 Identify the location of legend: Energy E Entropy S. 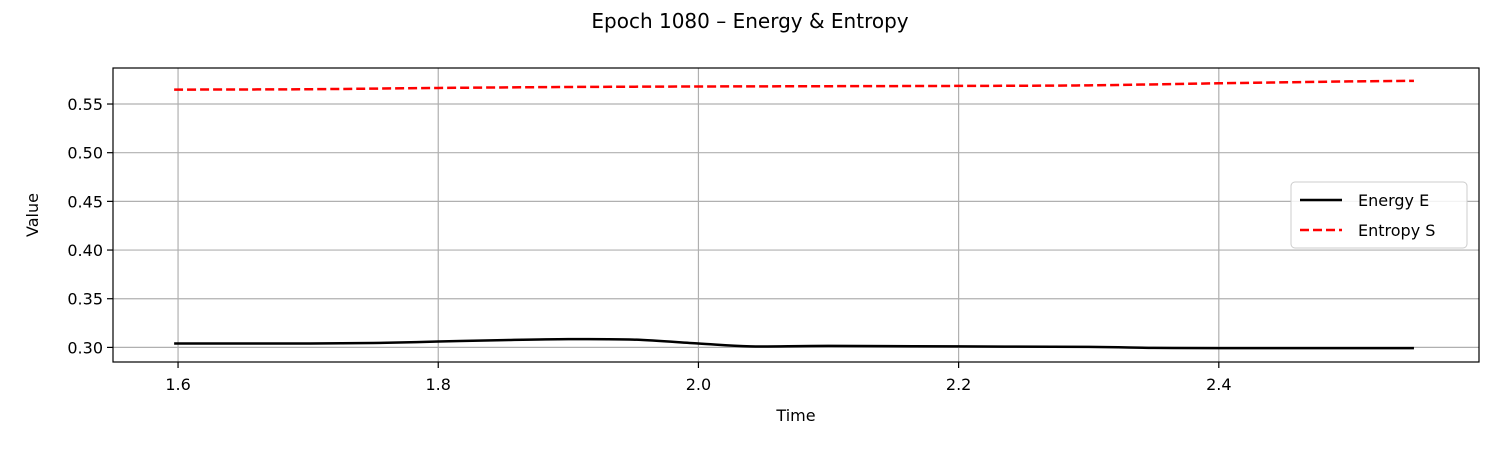
(1379, 215).